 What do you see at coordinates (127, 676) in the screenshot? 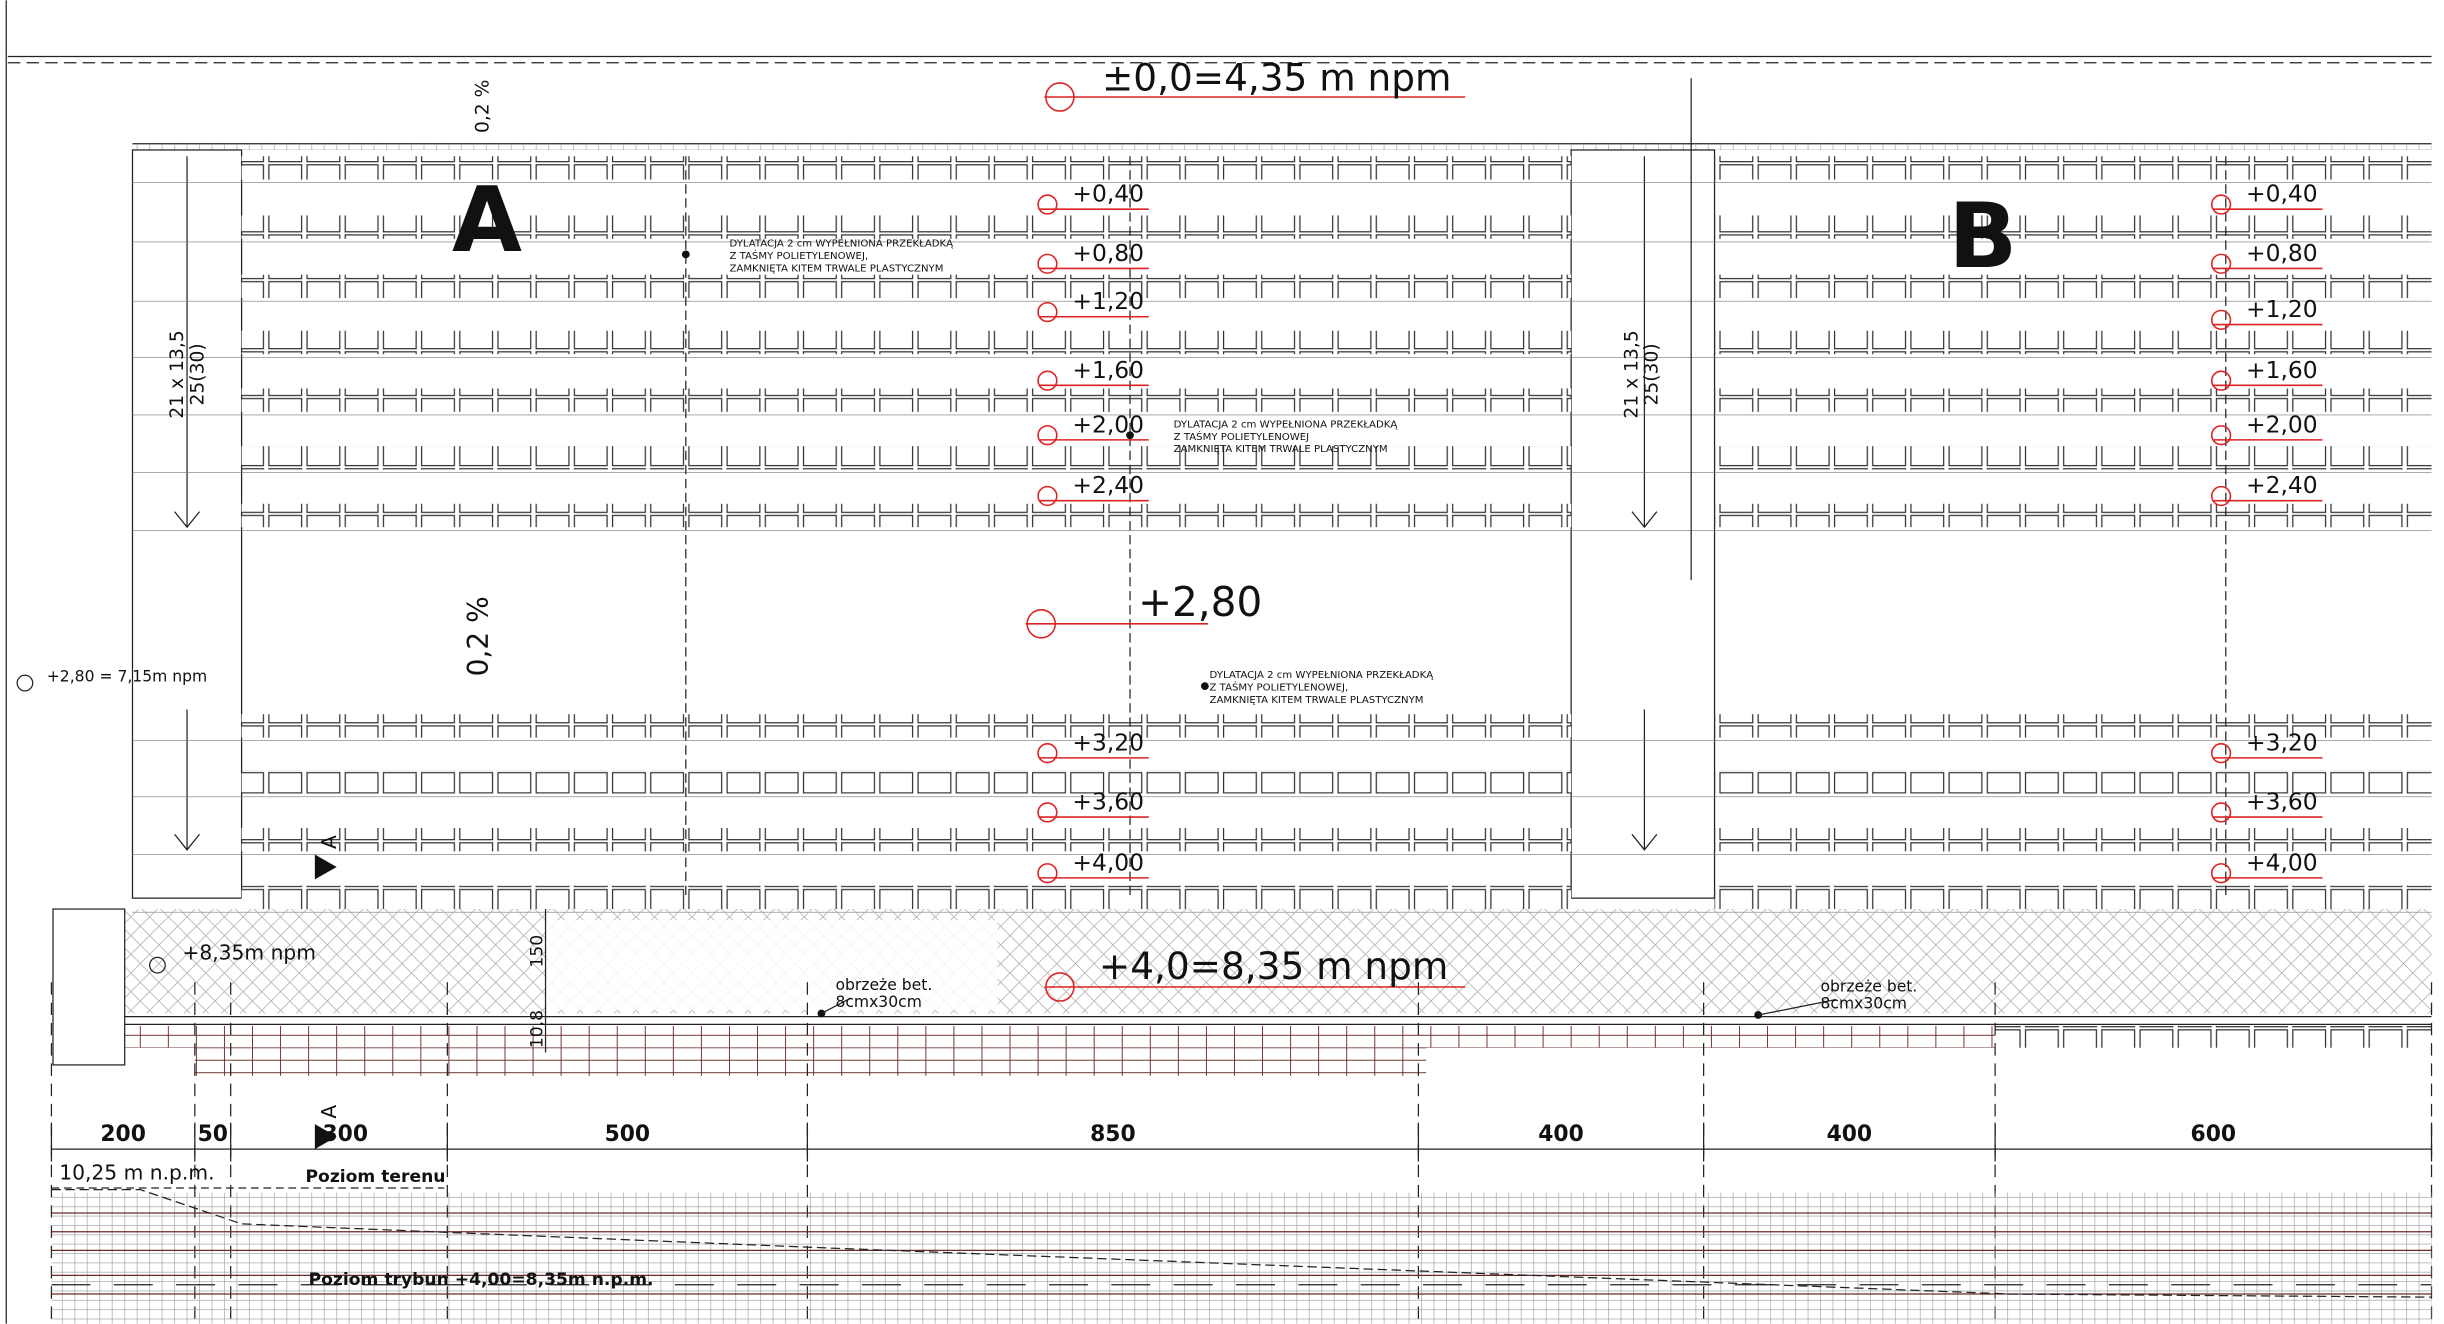
I see `level-label: +2,80 = 7,15m npm` at bounding box center [127, 676].